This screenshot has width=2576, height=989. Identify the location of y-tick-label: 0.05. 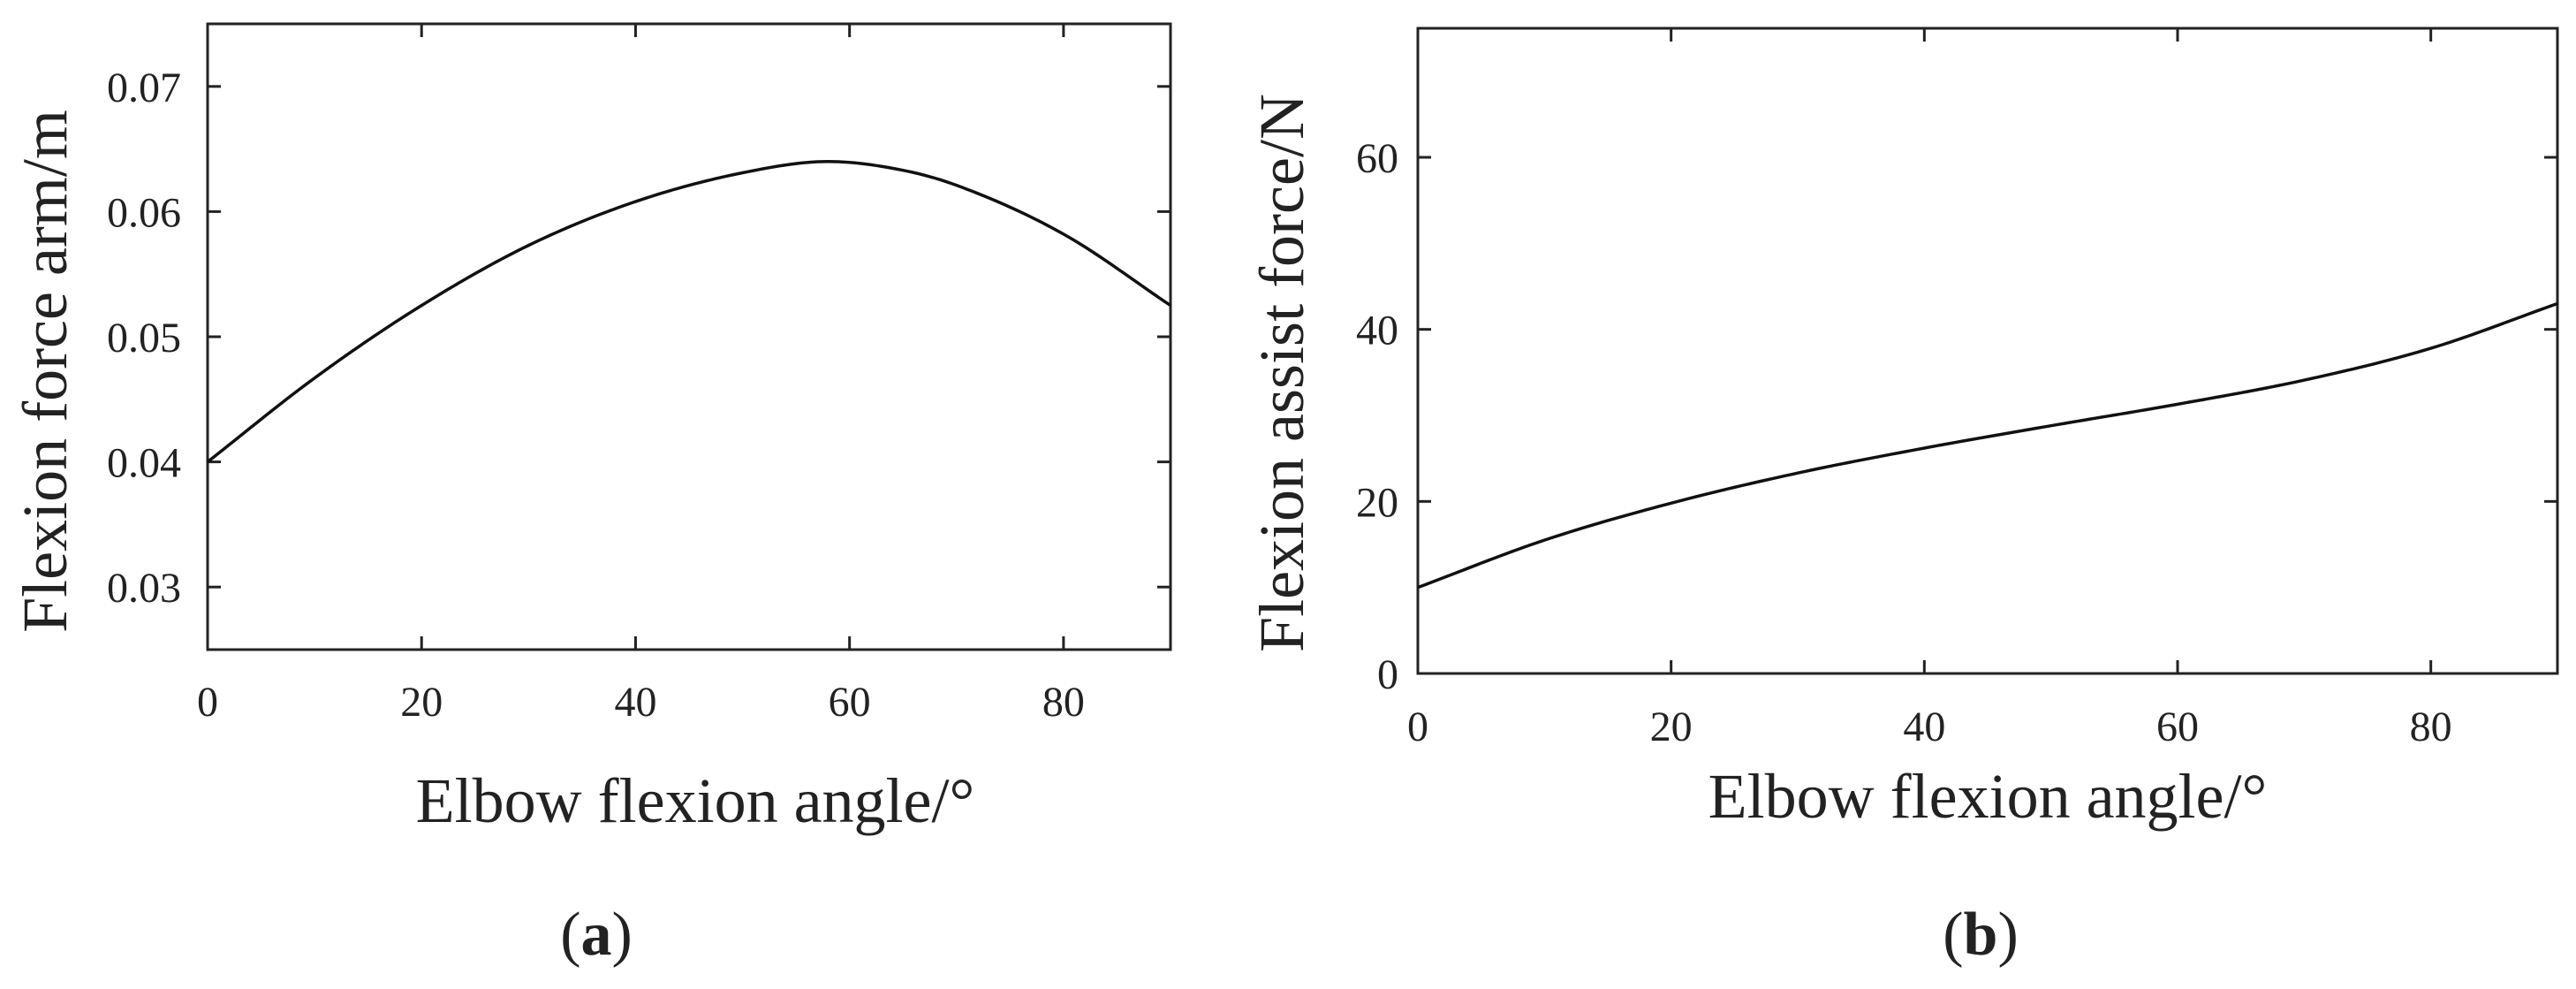
(144, 338).